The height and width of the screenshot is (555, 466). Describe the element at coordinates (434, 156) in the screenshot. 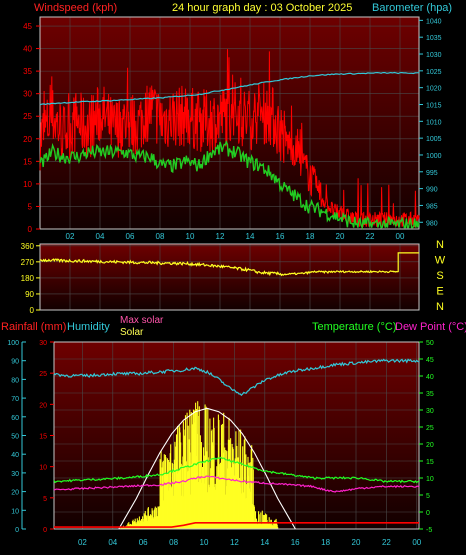

I see `y2-tick-label: 1000` at that location.